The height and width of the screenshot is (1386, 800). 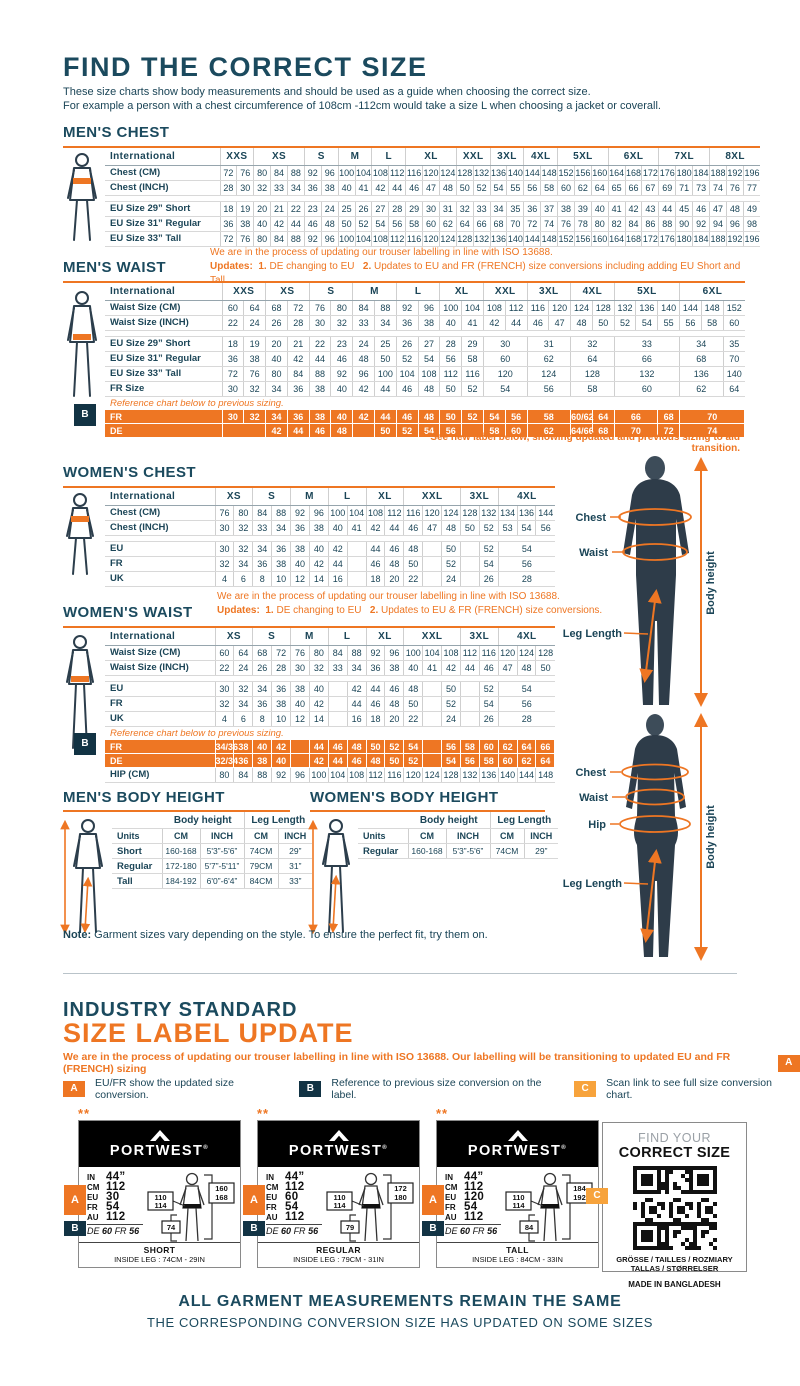 I want to click on brand-name: PORTWEST®, so click(x=517, y=1150).